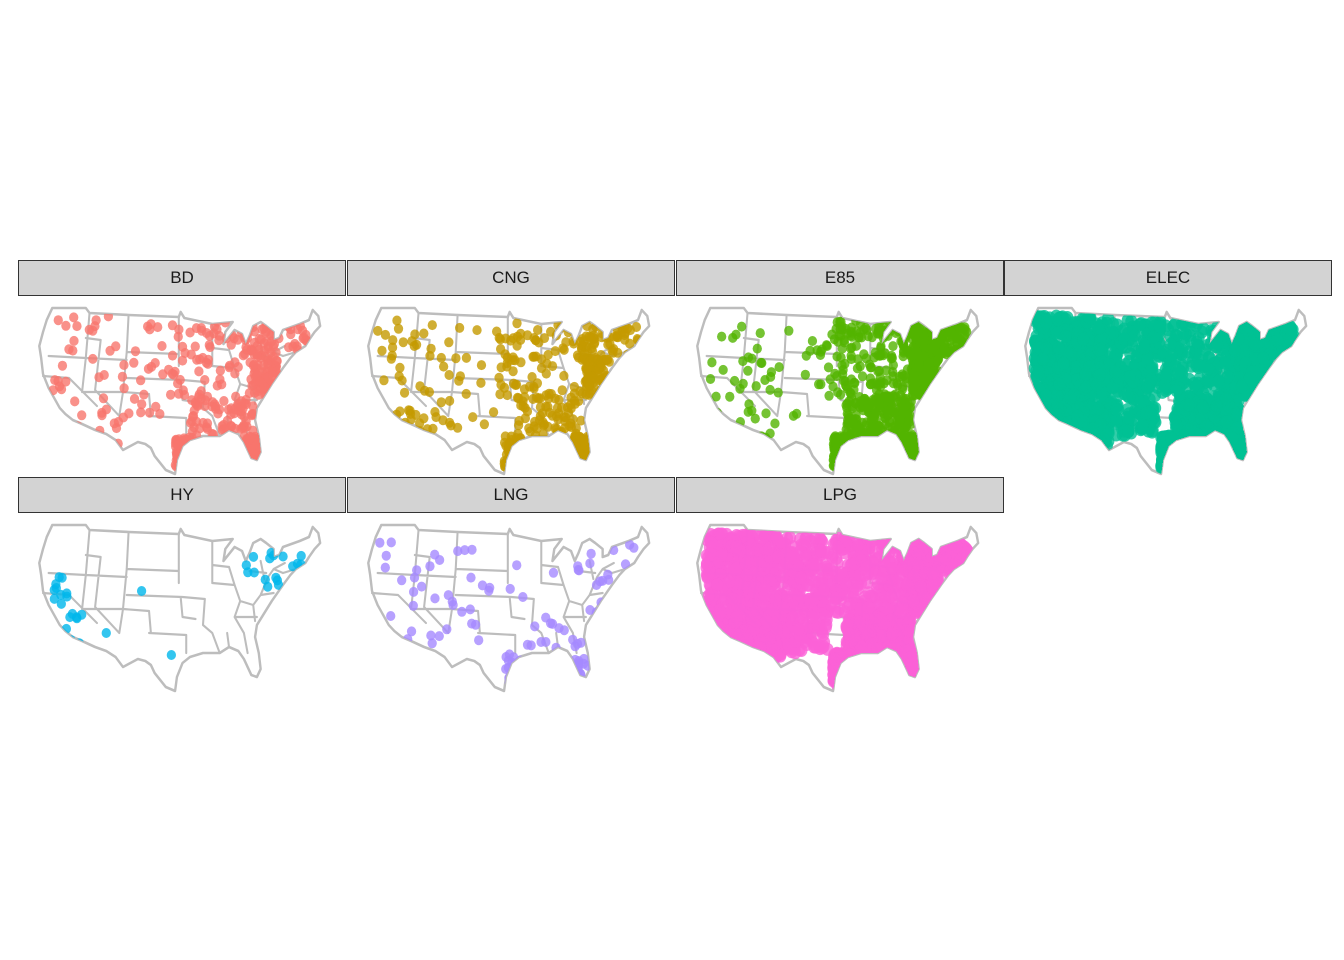 The height and width of the screenshot is (960, 1344). I want to click on us-map-cng, so click(509, 391).